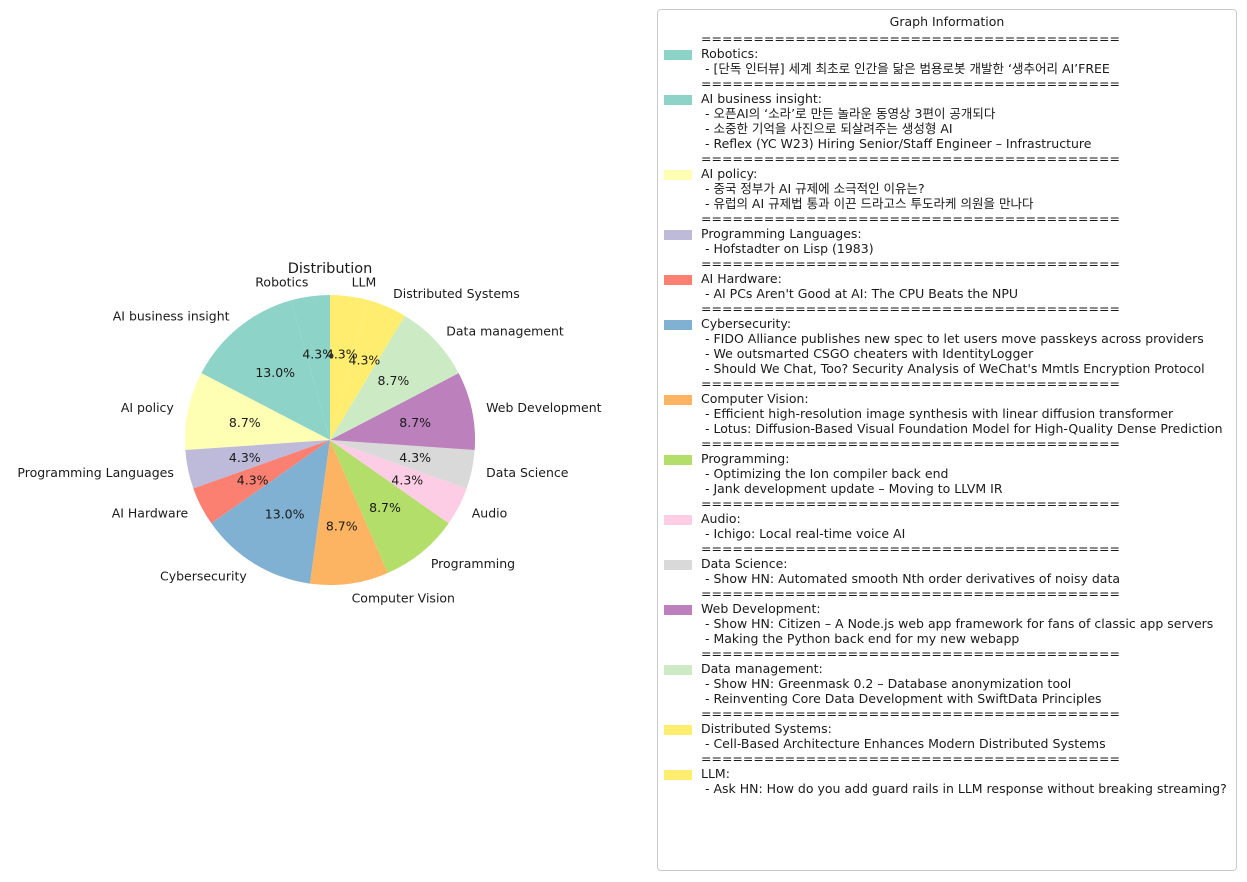  Describe the element at coordinates (385, 507) in the screenshot. I see `pie-pct-label-7: 8.7%` at that location.